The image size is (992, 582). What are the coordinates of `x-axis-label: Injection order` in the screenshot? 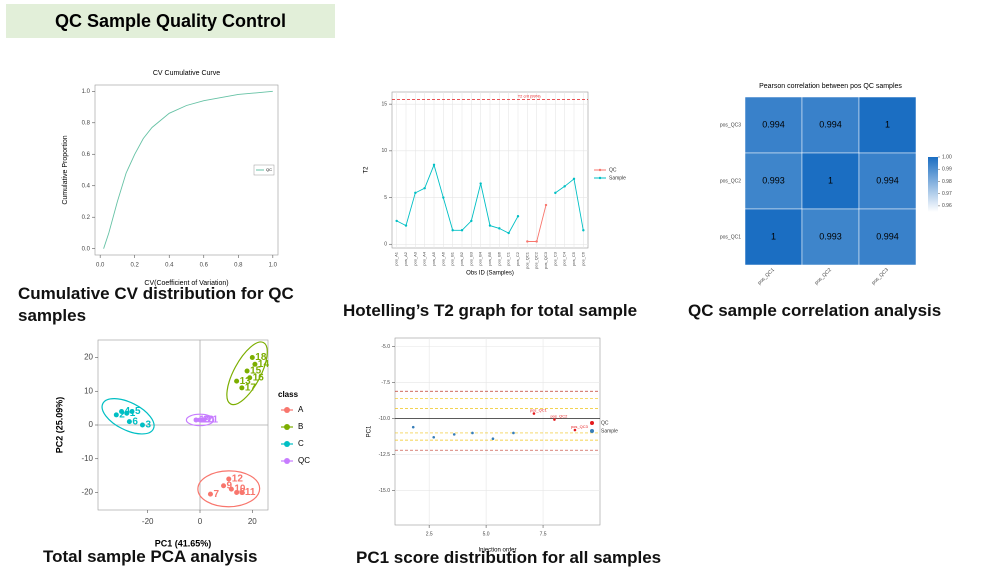 It's located at (497, 551).